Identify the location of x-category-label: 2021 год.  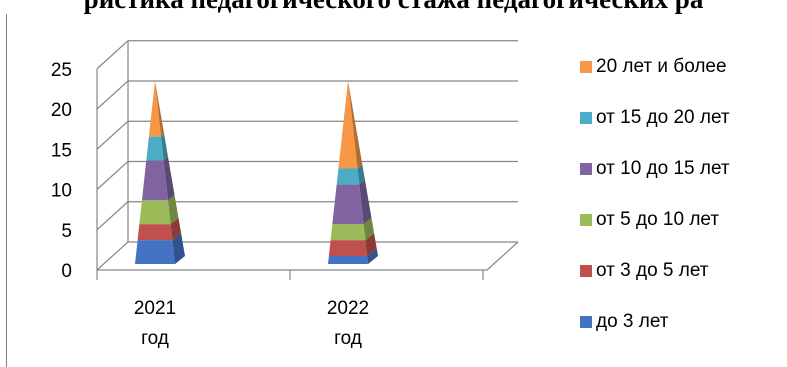
(155, 323).